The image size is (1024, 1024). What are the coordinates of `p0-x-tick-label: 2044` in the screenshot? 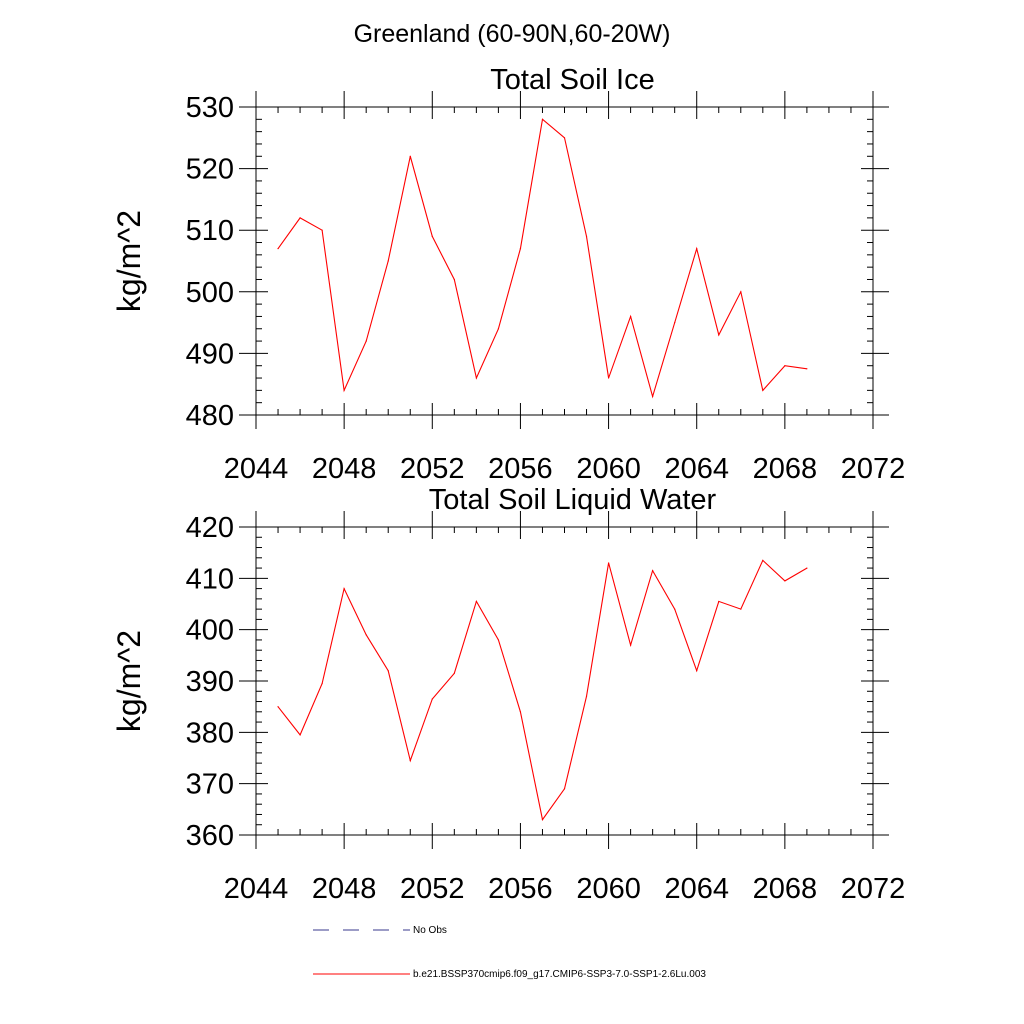 It's located at (256, 469).